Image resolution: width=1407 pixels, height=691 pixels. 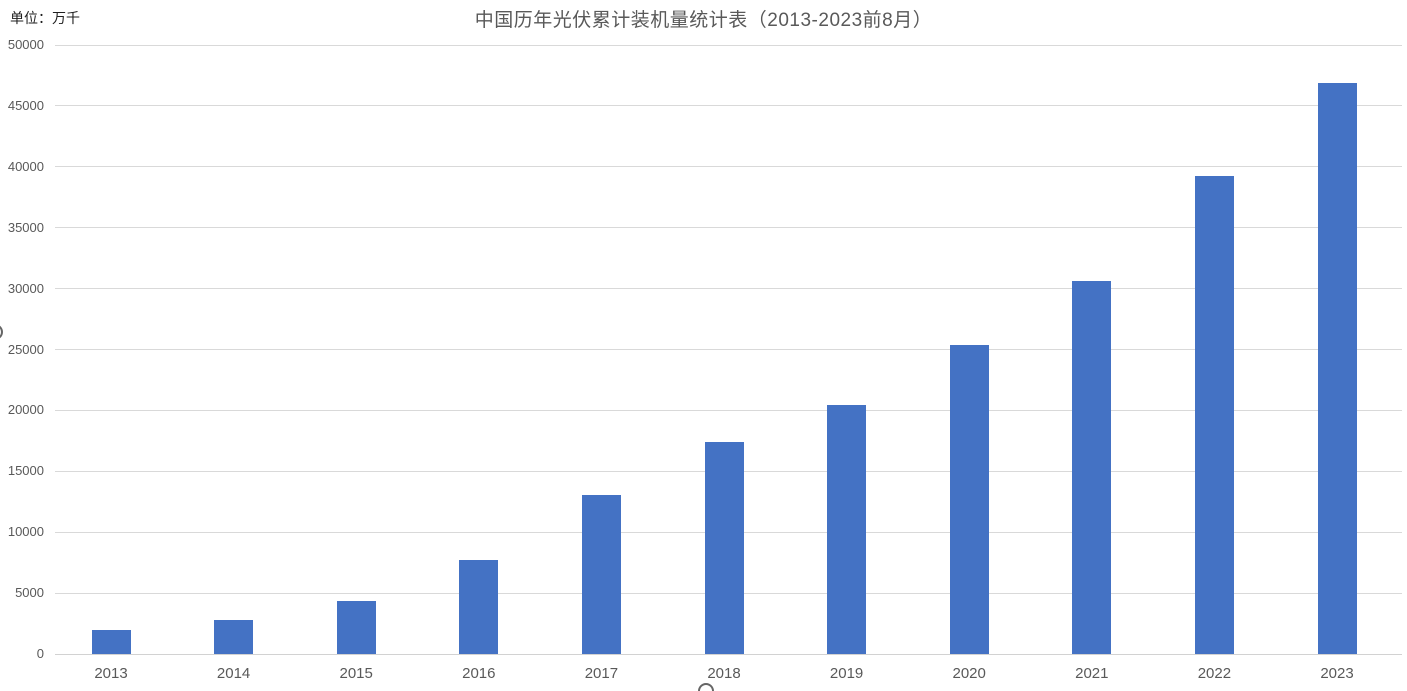 I want to click on x-tick-label-2020: 2020, so click(x=969, y=673).